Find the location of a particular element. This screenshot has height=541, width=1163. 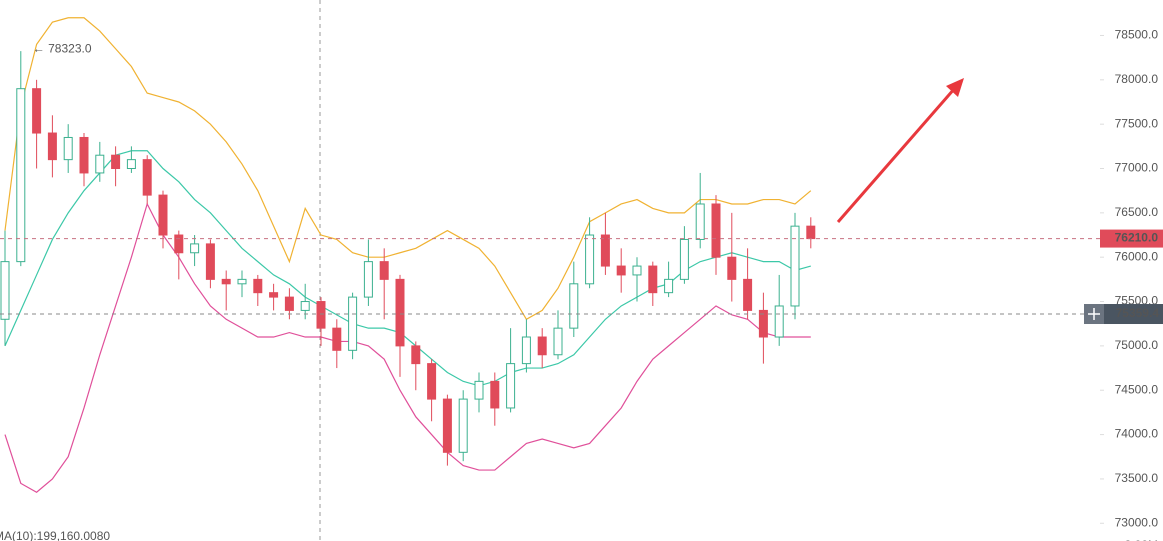

y-tick-label: 78000.0 is located at coordinates (1137, 79).